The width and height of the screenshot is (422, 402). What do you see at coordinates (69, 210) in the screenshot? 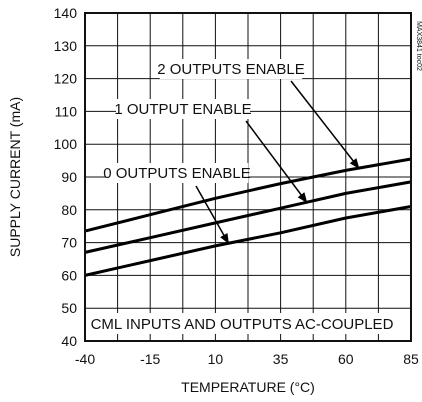
I see `y-tick-label: 80` at bounding box center [69, 210].